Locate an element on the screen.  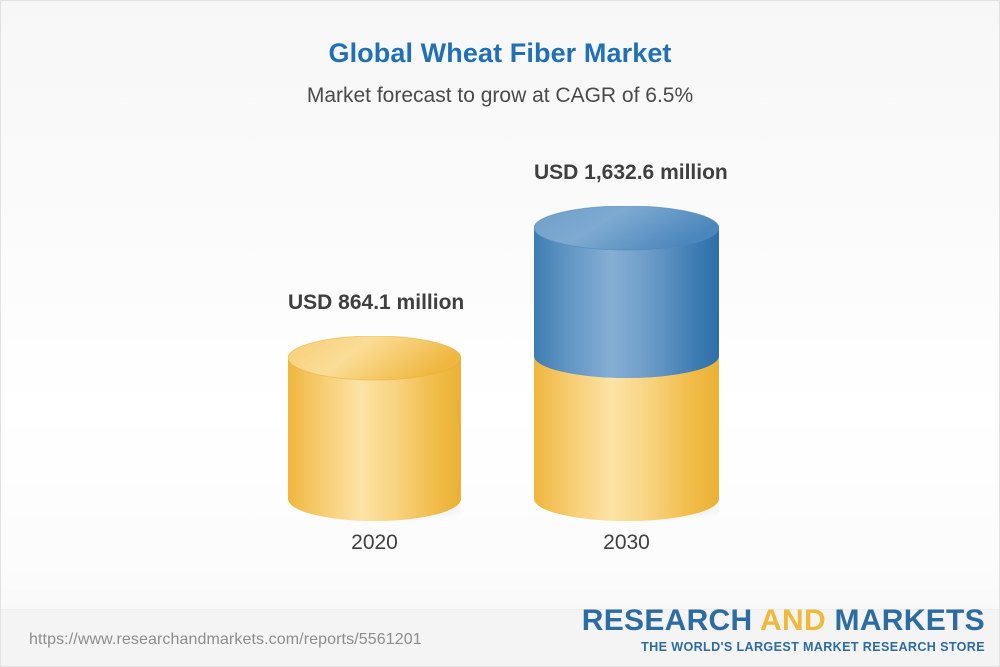
logo-and-text: AND is located at coordinates (793, 621).